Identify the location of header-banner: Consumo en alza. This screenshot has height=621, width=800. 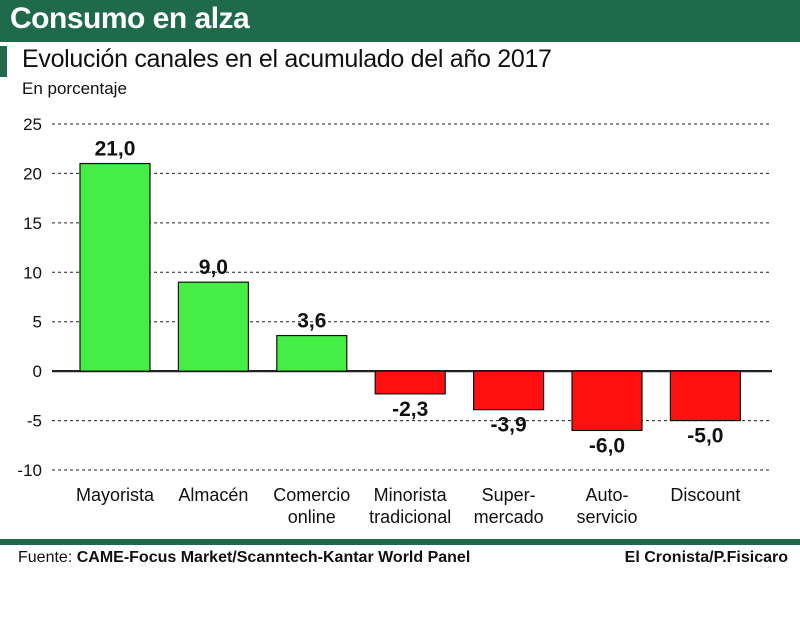
(400, 21).